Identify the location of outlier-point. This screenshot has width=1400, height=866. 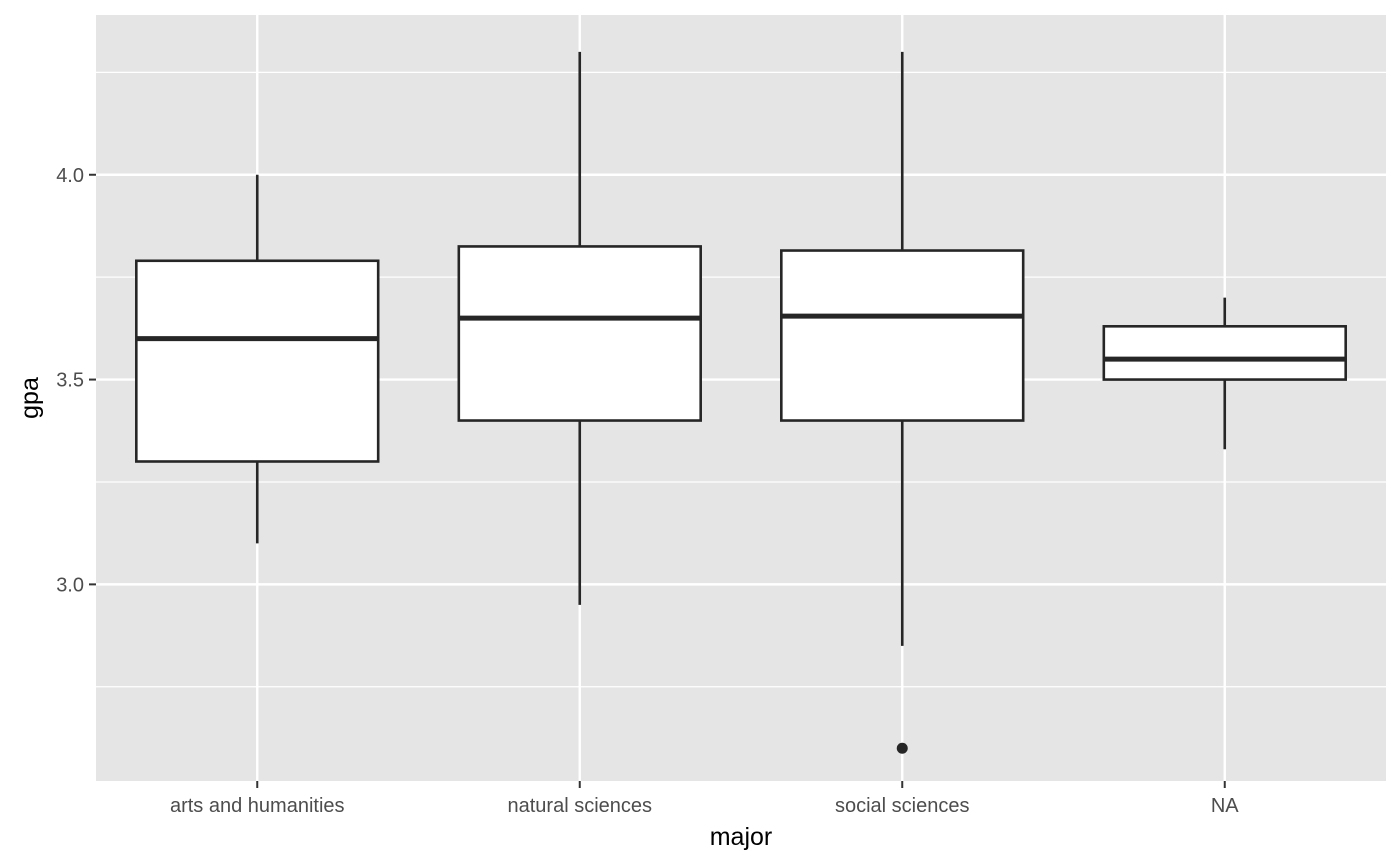
(902, 748).